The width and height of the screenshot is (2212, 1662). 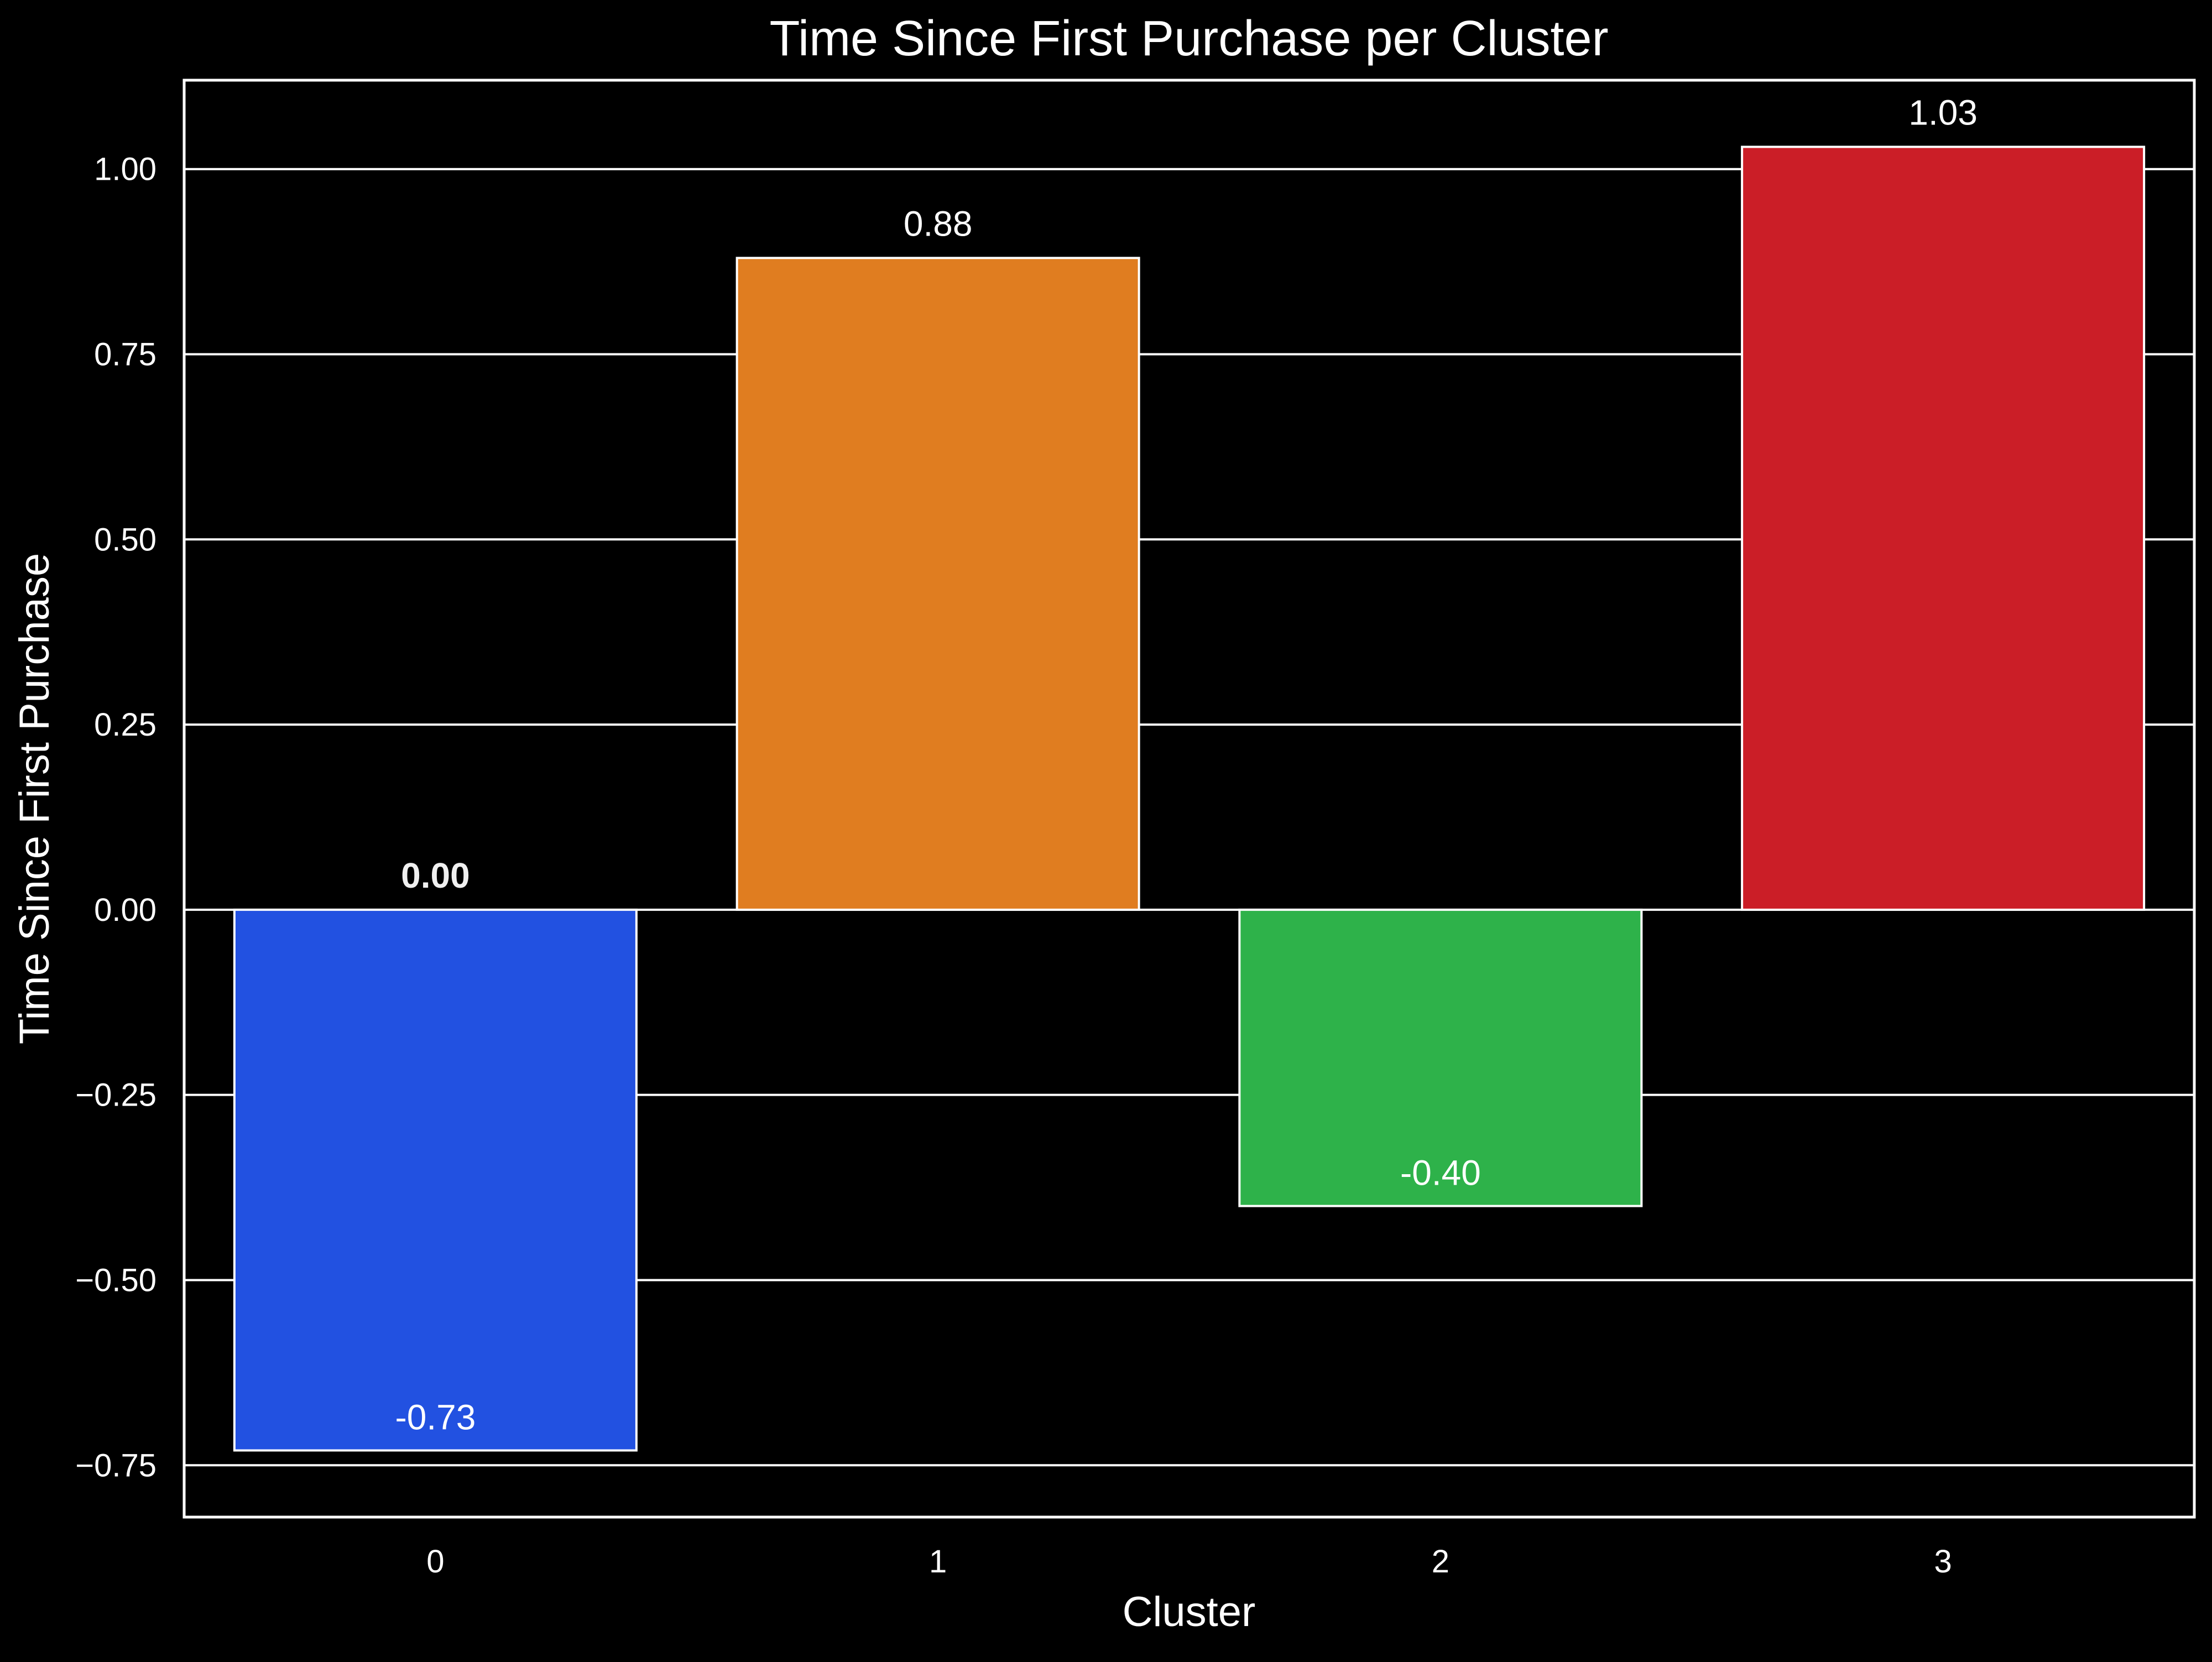 I want to click on data-label: -0.40, so click(x=1441, y=1173).